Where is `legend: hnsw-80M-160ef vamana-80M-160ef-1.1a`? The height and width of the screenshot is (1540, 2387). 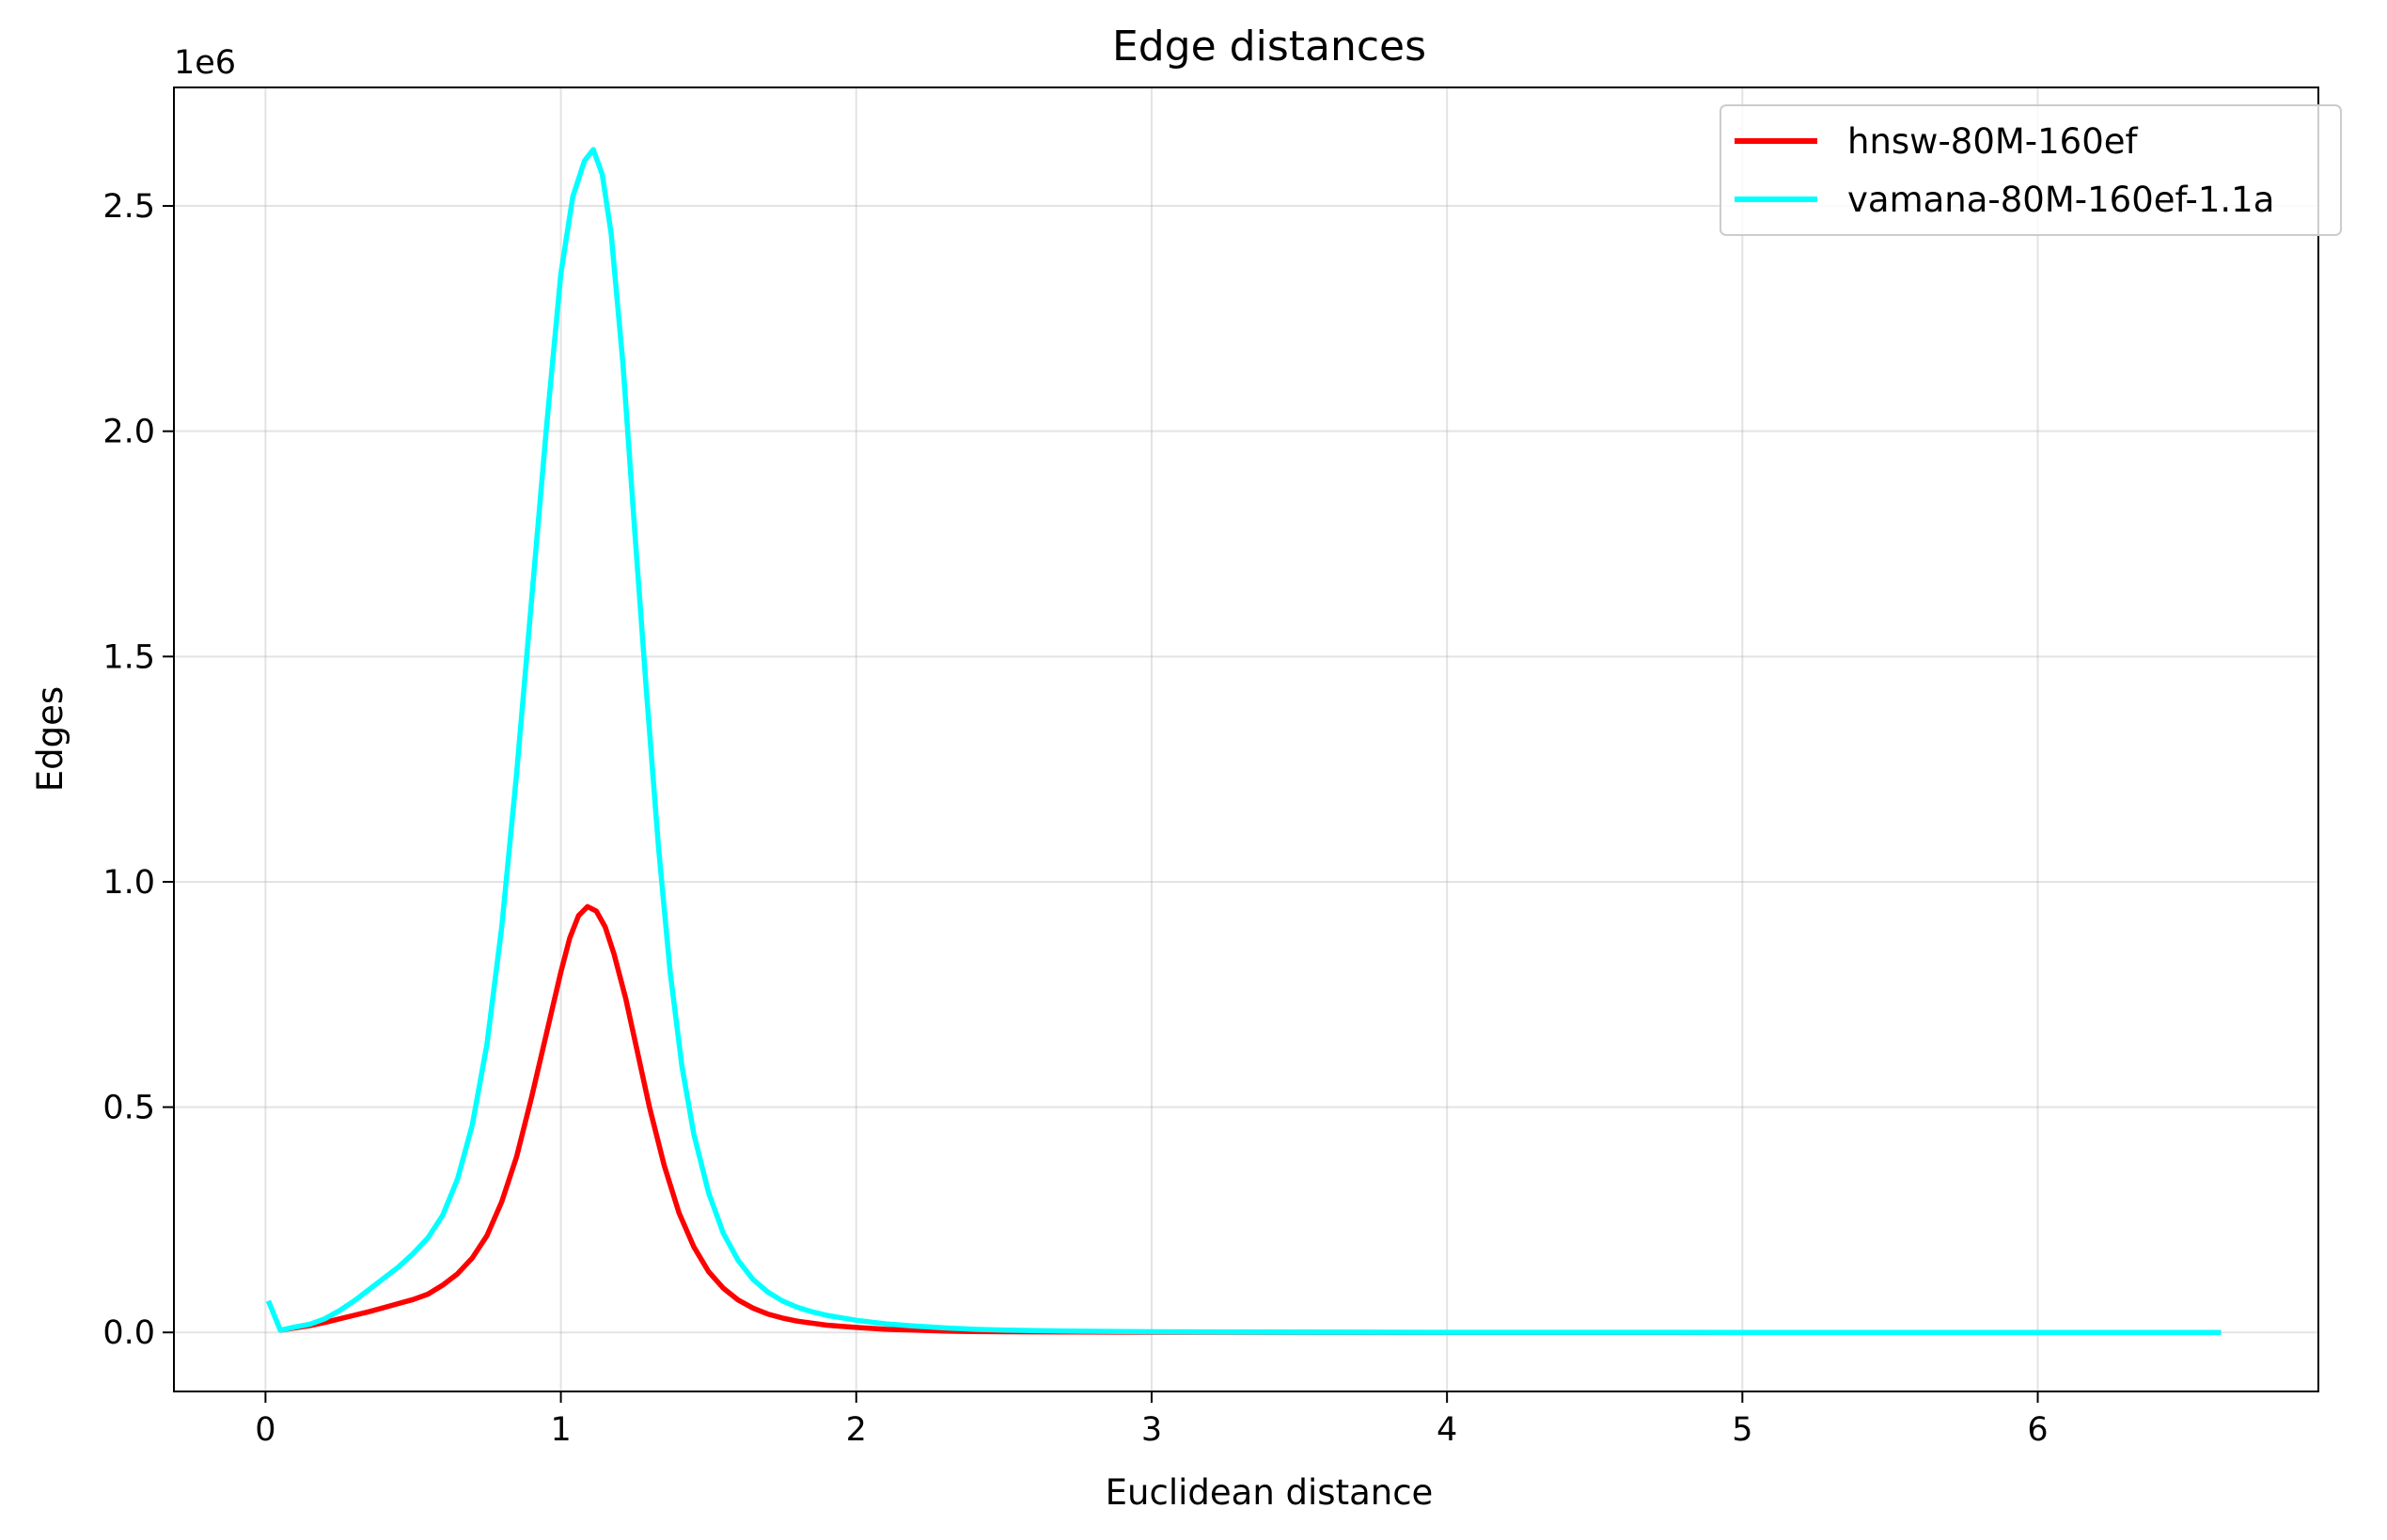 legend: hnsw-80M-160ef vamana-80M-160ef-1.1a is located at coordinates (2031, 170).